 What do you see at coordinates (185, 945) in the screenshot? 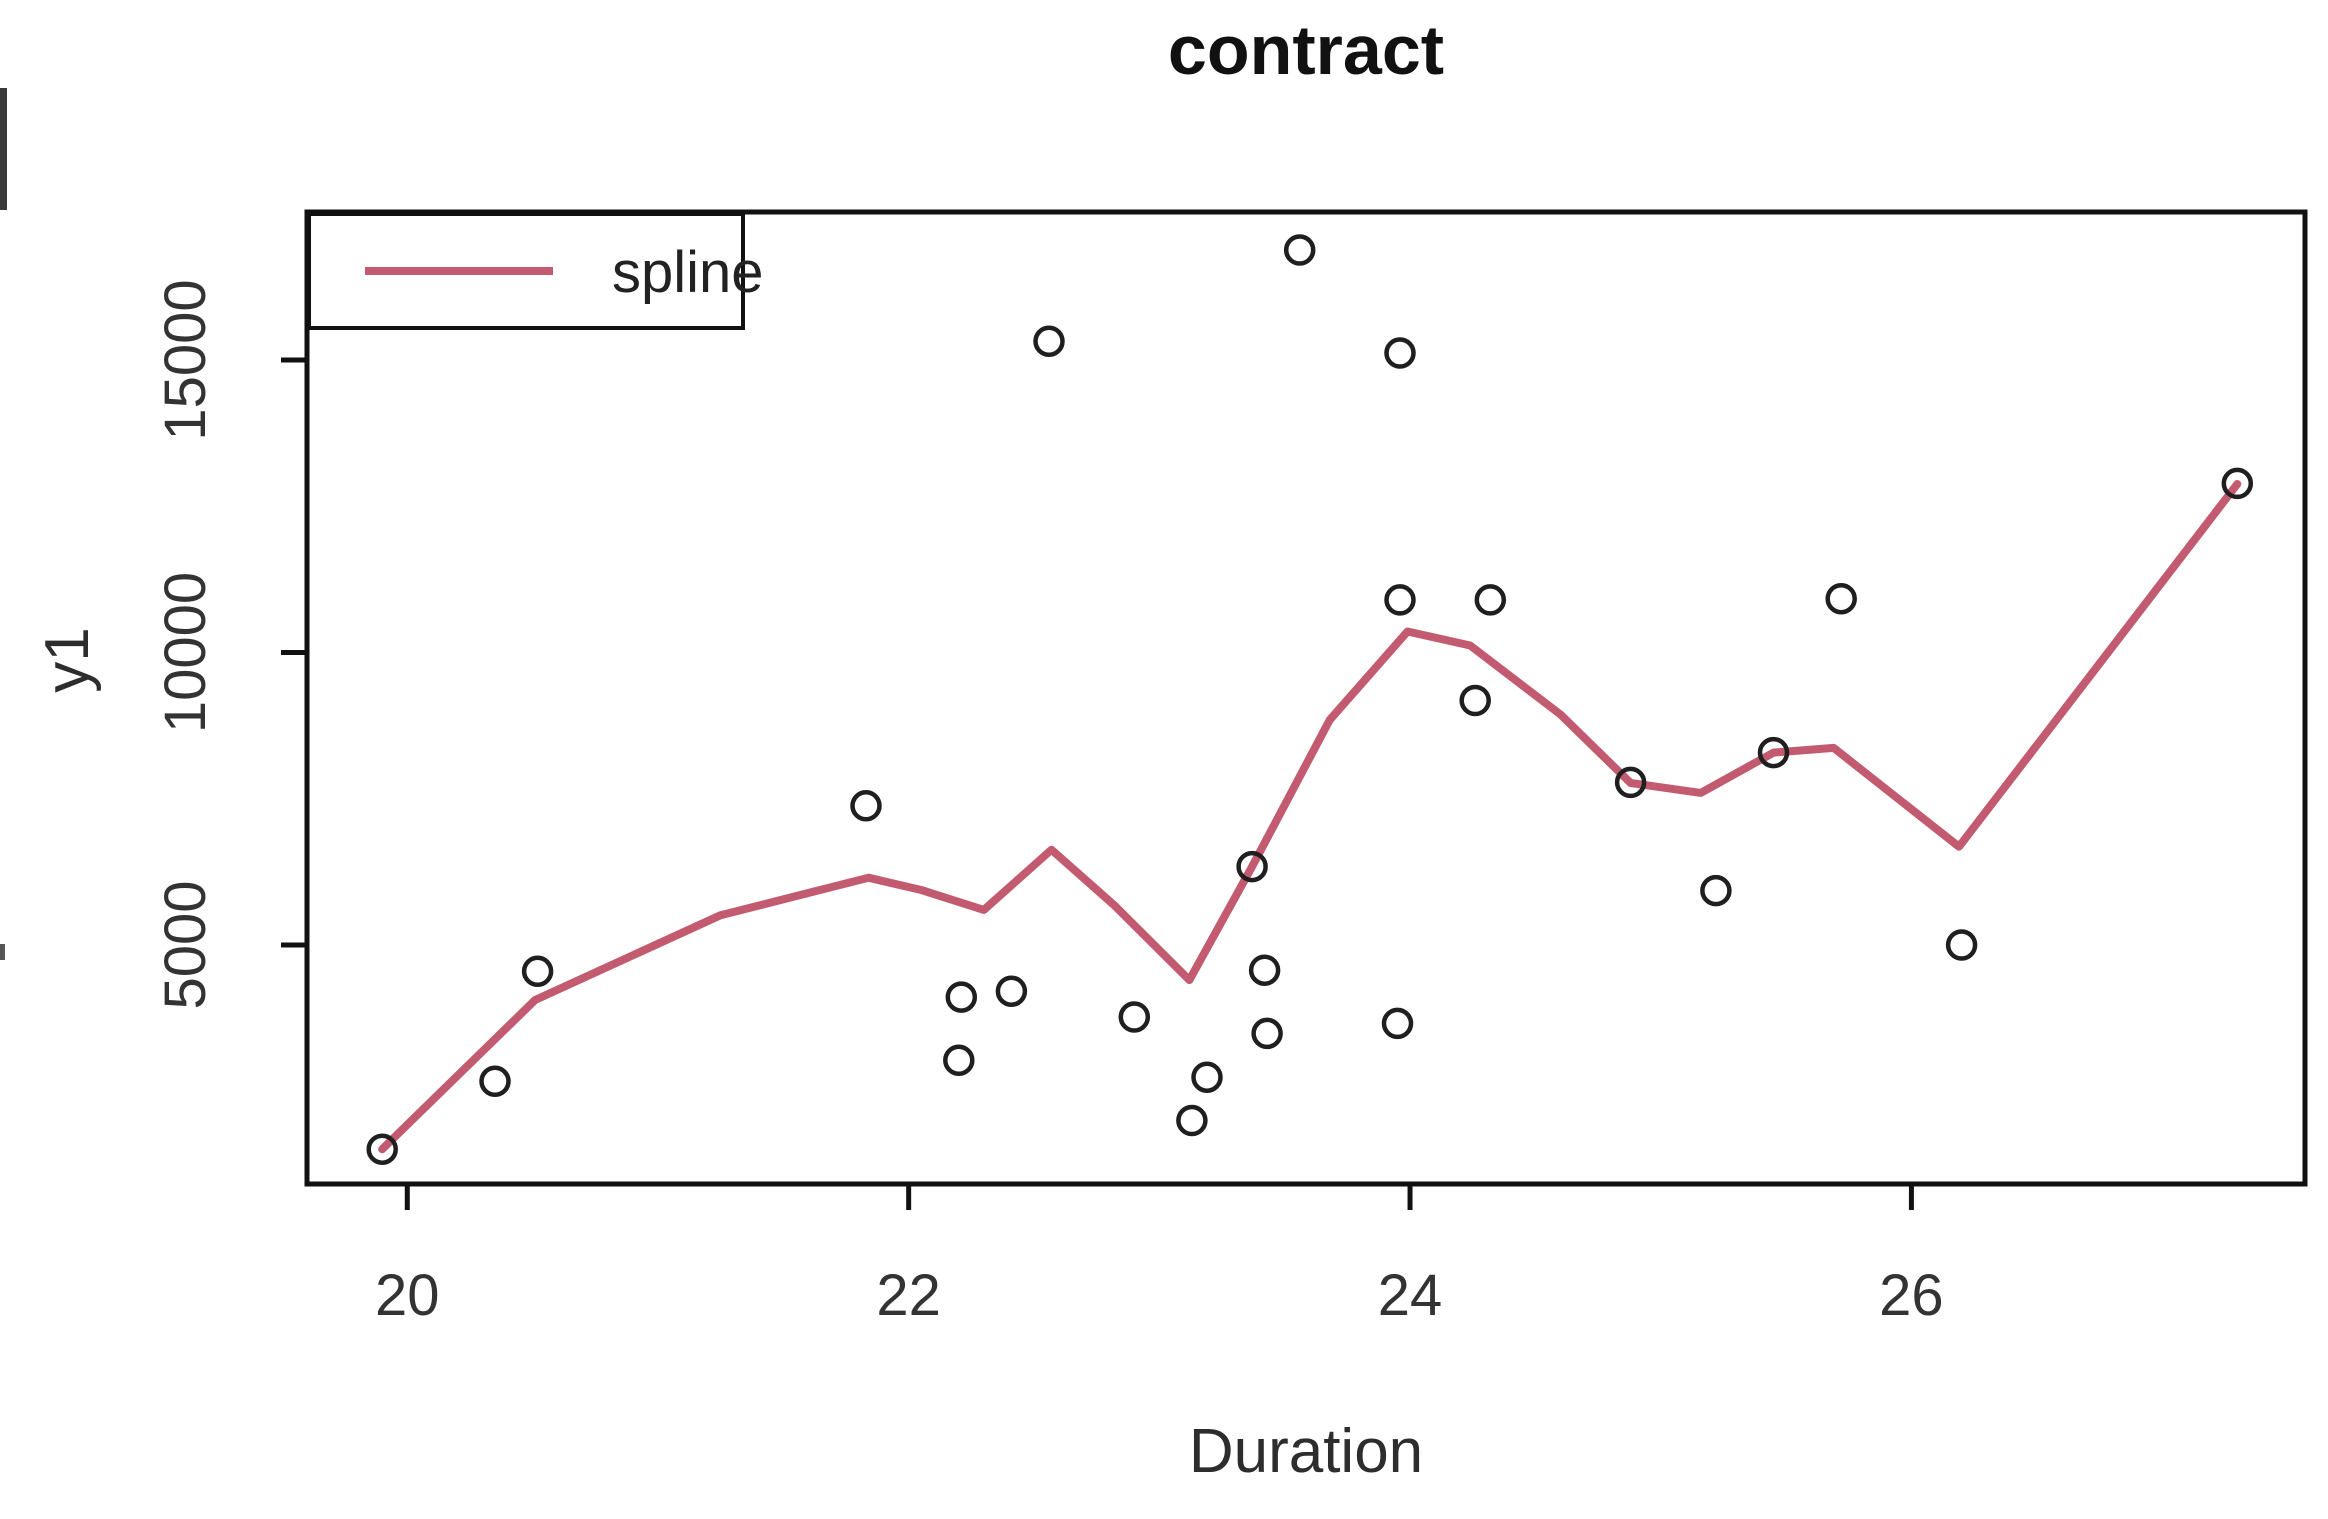
I see `y-tick-label: 5000` at bounding box center [185, 945].